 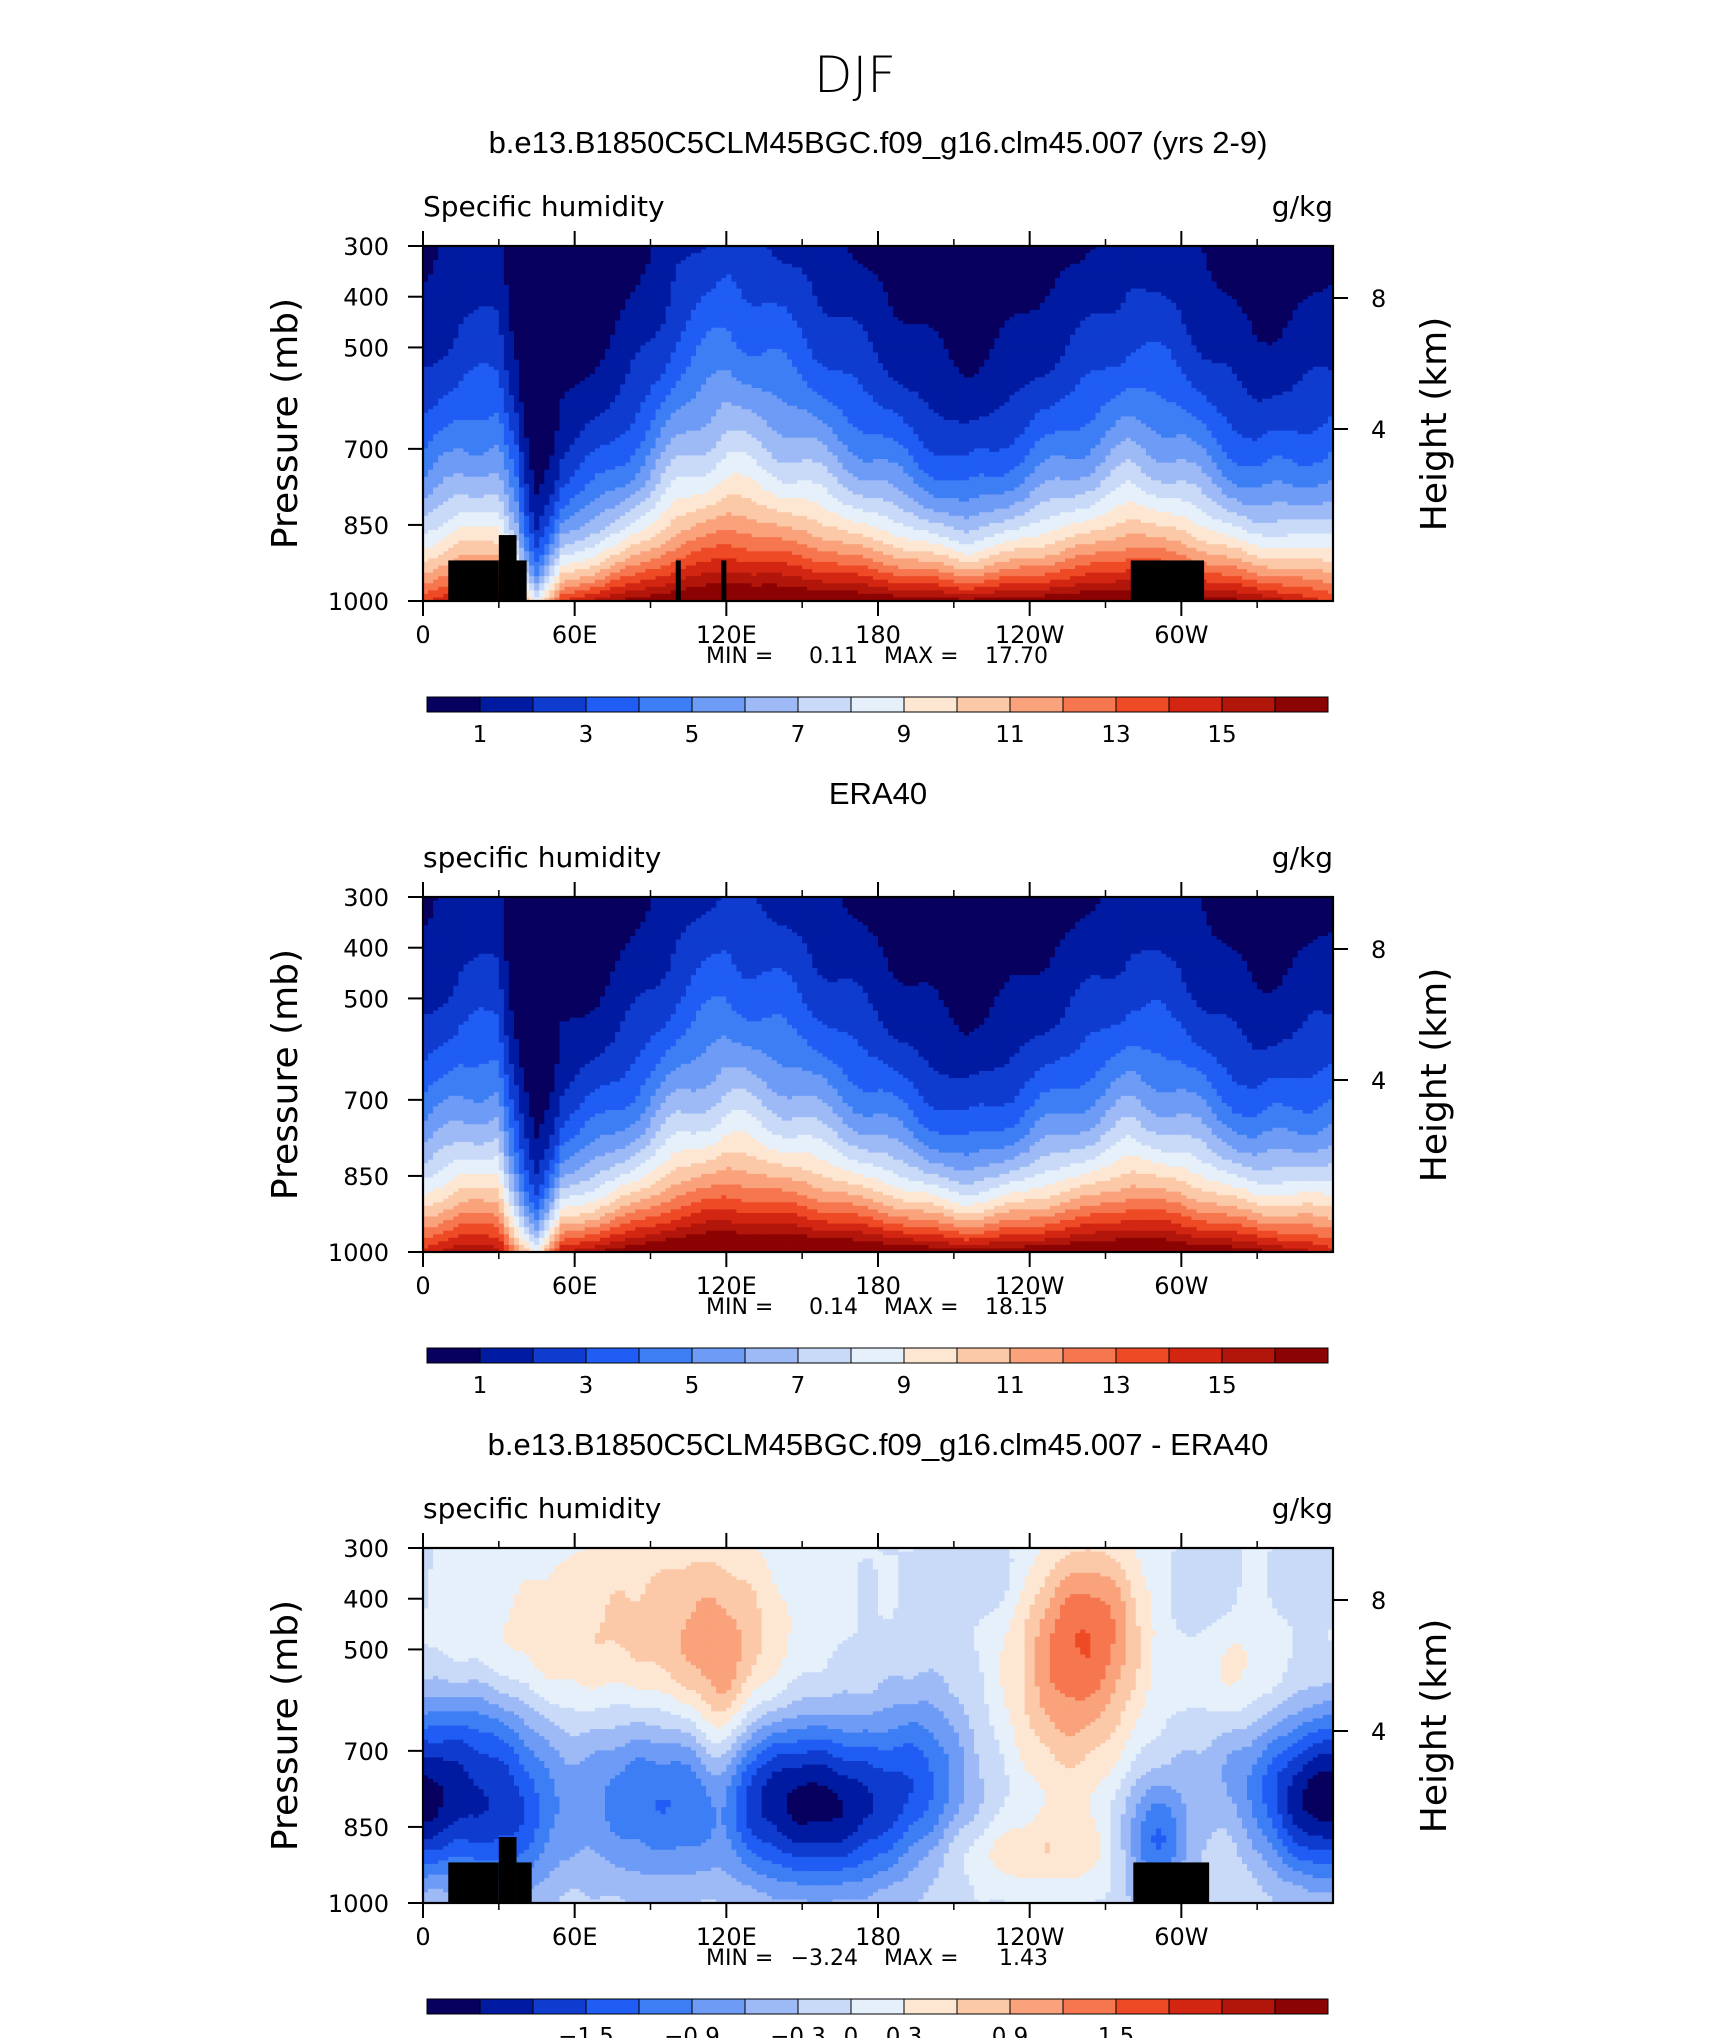 I want to click on colorbar: 1 3 5 7 9 11 13 15, so click(x=877, y=1373).